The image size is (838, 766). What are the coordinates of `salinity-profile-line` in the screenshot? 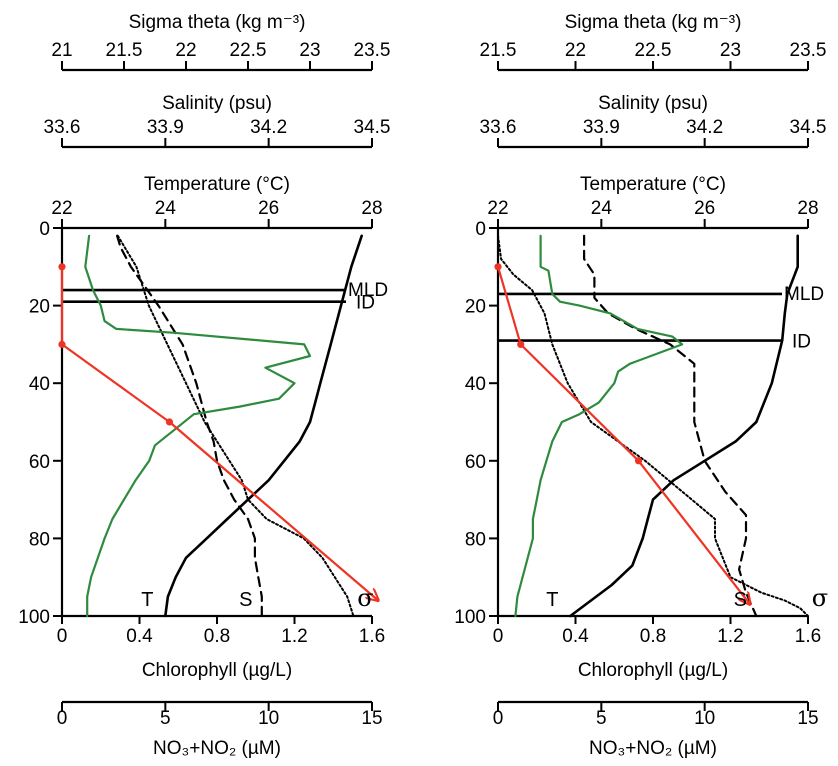 It's located at (189, 426).